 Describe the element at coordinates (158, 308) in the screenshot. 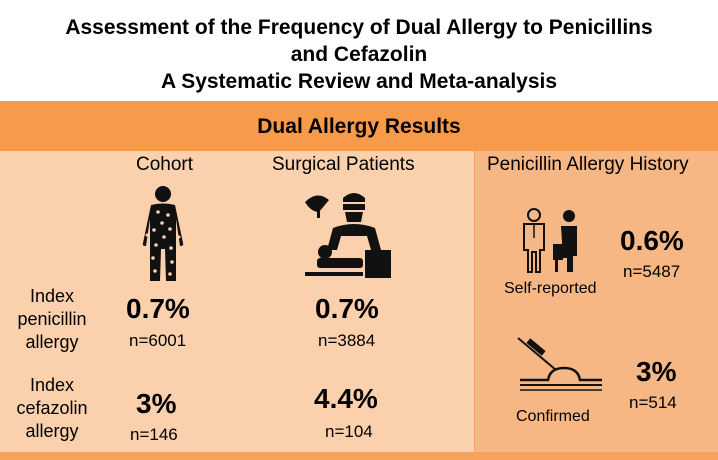

I see `cohort-penicillin-pct: 0.7%` at that location.